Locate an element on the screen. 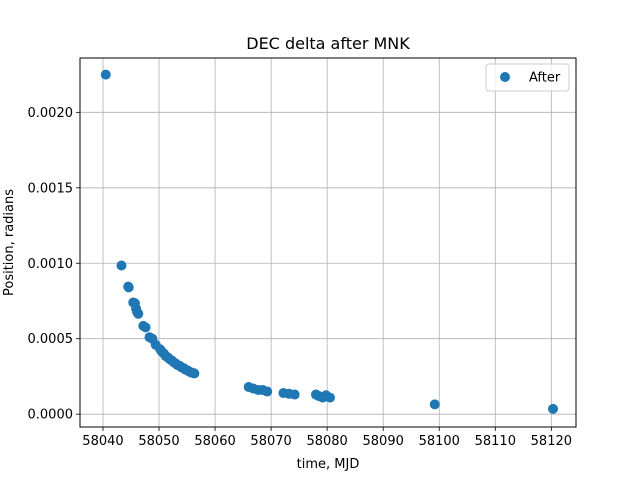 The width and height of the screenshot is (640, 480). x-tick-label: 58110 is located at coordinates (495, 441).